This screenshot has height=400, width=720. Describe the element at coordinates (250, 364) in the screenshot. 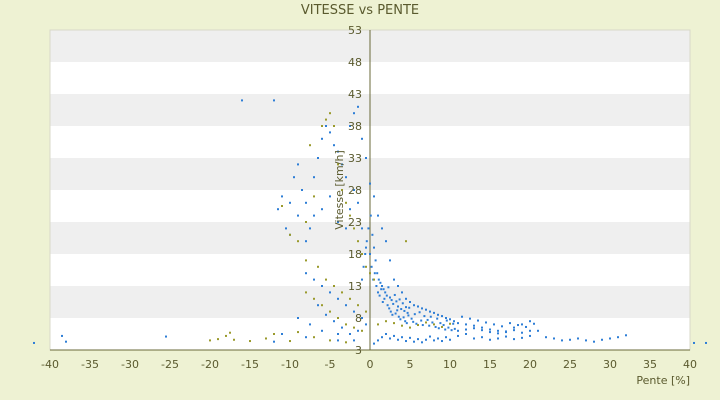

I see `x-tick-label: -15` at that location.